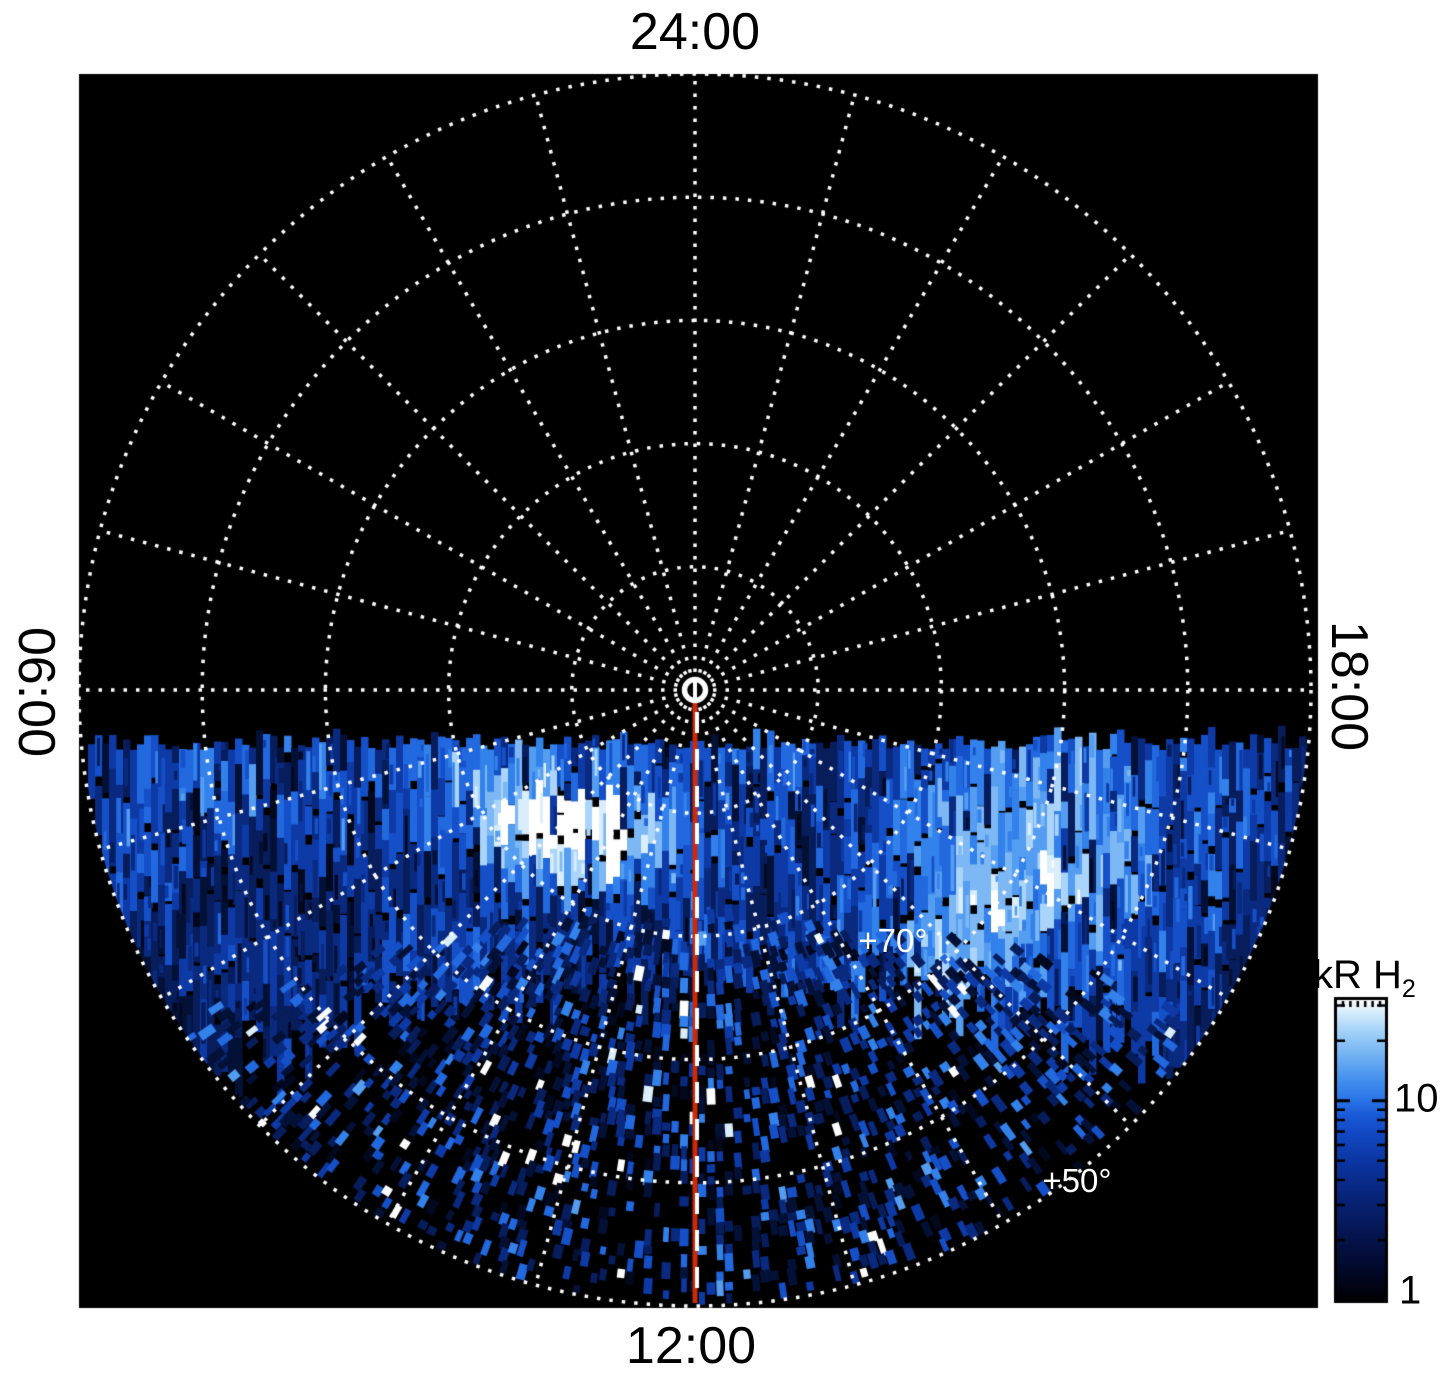  What do you see at coordinates (1357, 975) in the screenshot?
I see `colorbar-title-text: kR H` at bounding box center [1357, 975].